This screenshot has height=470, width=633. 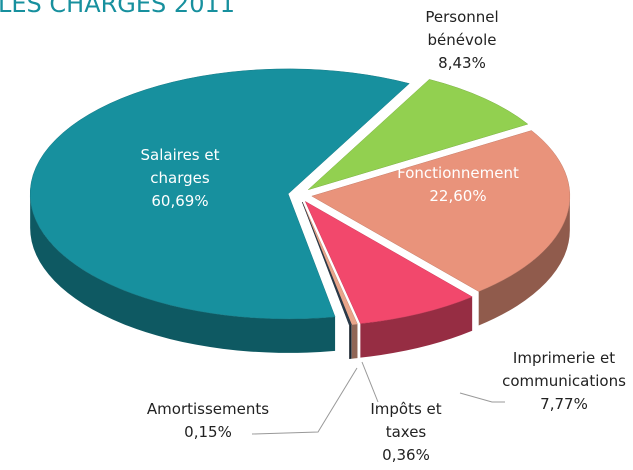 I want to click on slice-label: Imprimerie et communications 7,77%, so click(x=563, y=381).